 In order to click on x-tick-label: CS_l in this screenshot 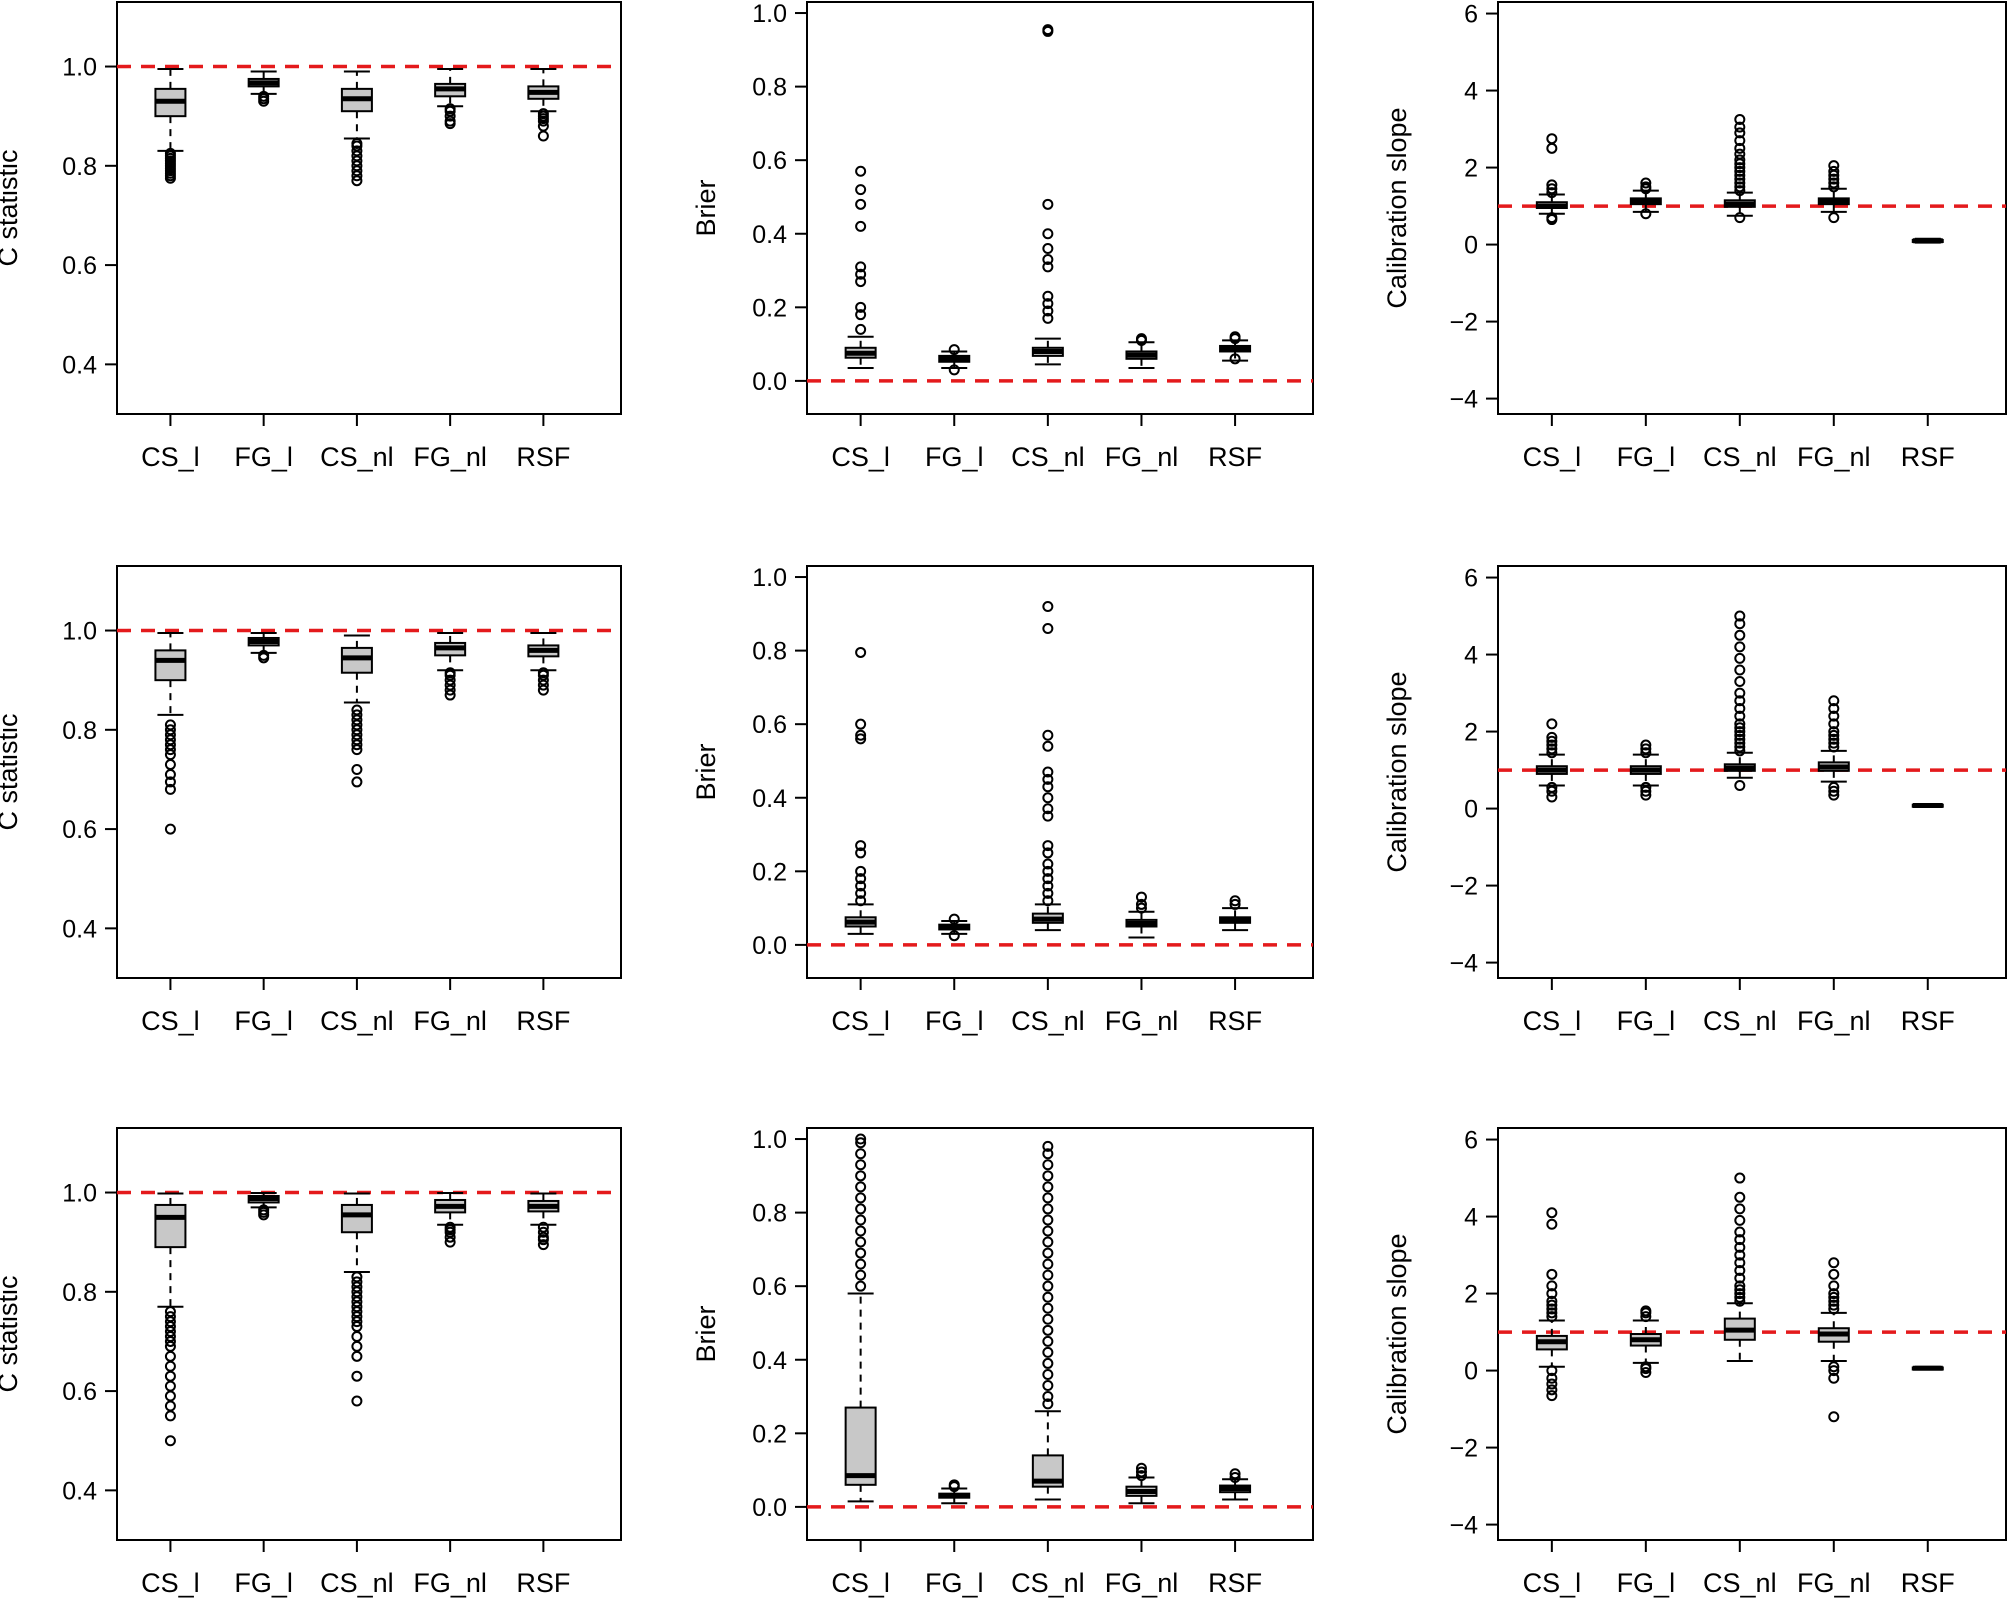, I will do `click(170, 1583)`.